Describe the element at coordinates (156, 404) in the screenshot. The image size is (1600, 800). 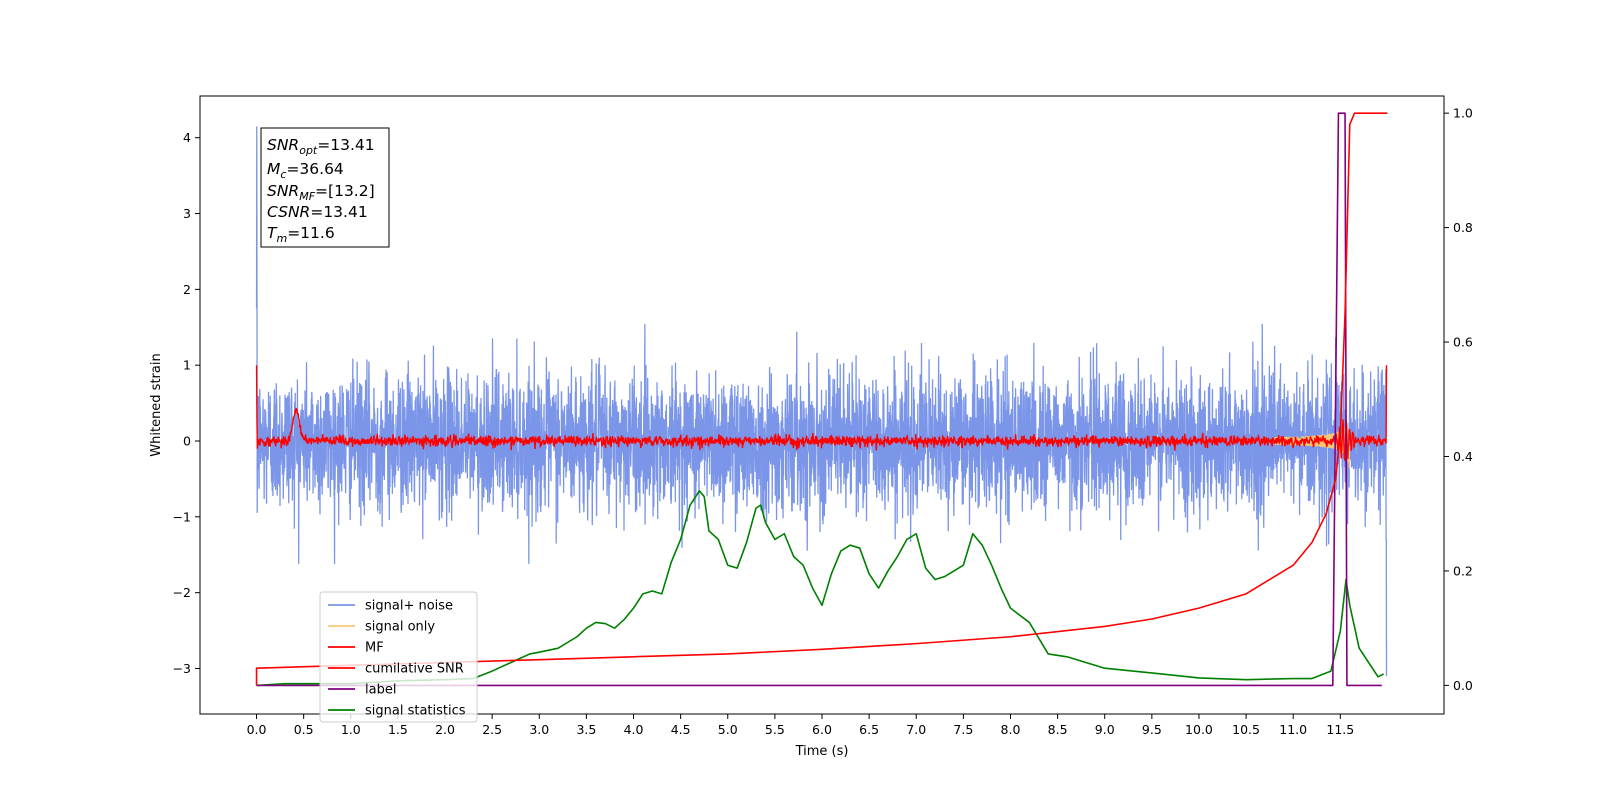
I see `left-y-axis-title: Whitened strain` at that location.